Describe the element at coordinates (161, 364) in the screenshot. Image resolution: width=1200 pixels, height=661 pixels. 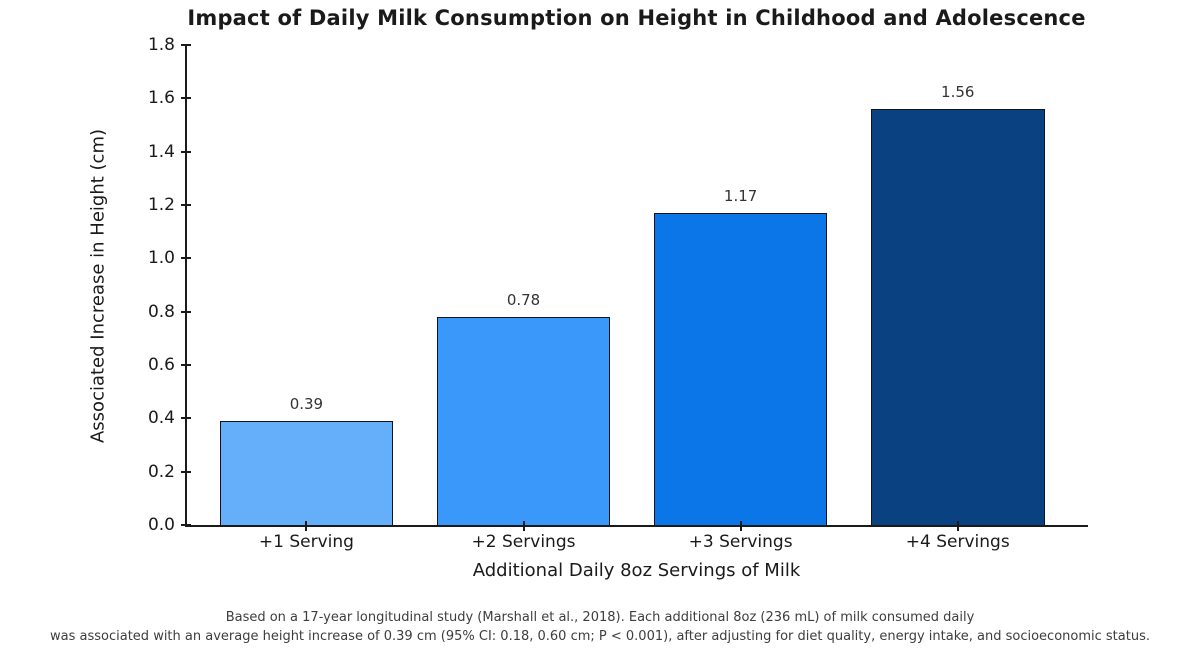
I see `y-tick-label: 0.6` at that location.